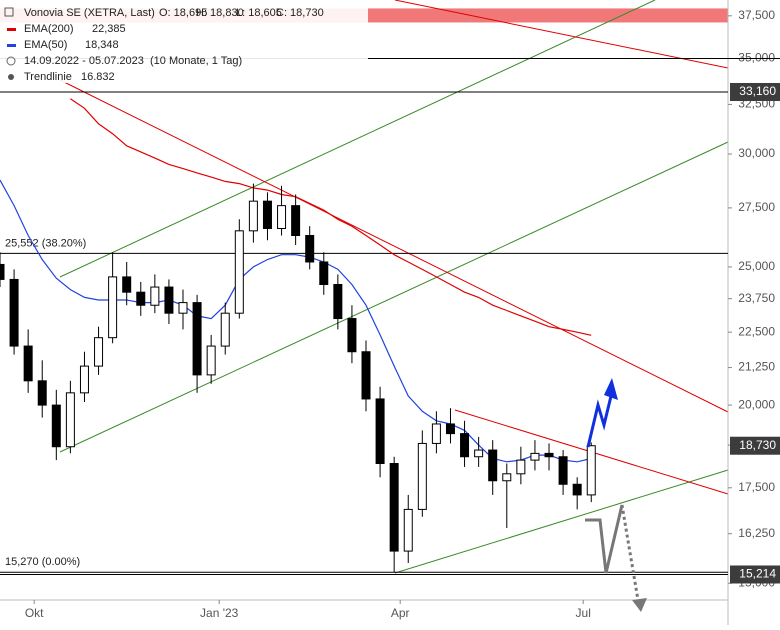 The image size is (780, 630). What do you see at coordinates (630, 552) in the screenshot?
I see `forecast-down-dotted` at bounding box center [630, 552].